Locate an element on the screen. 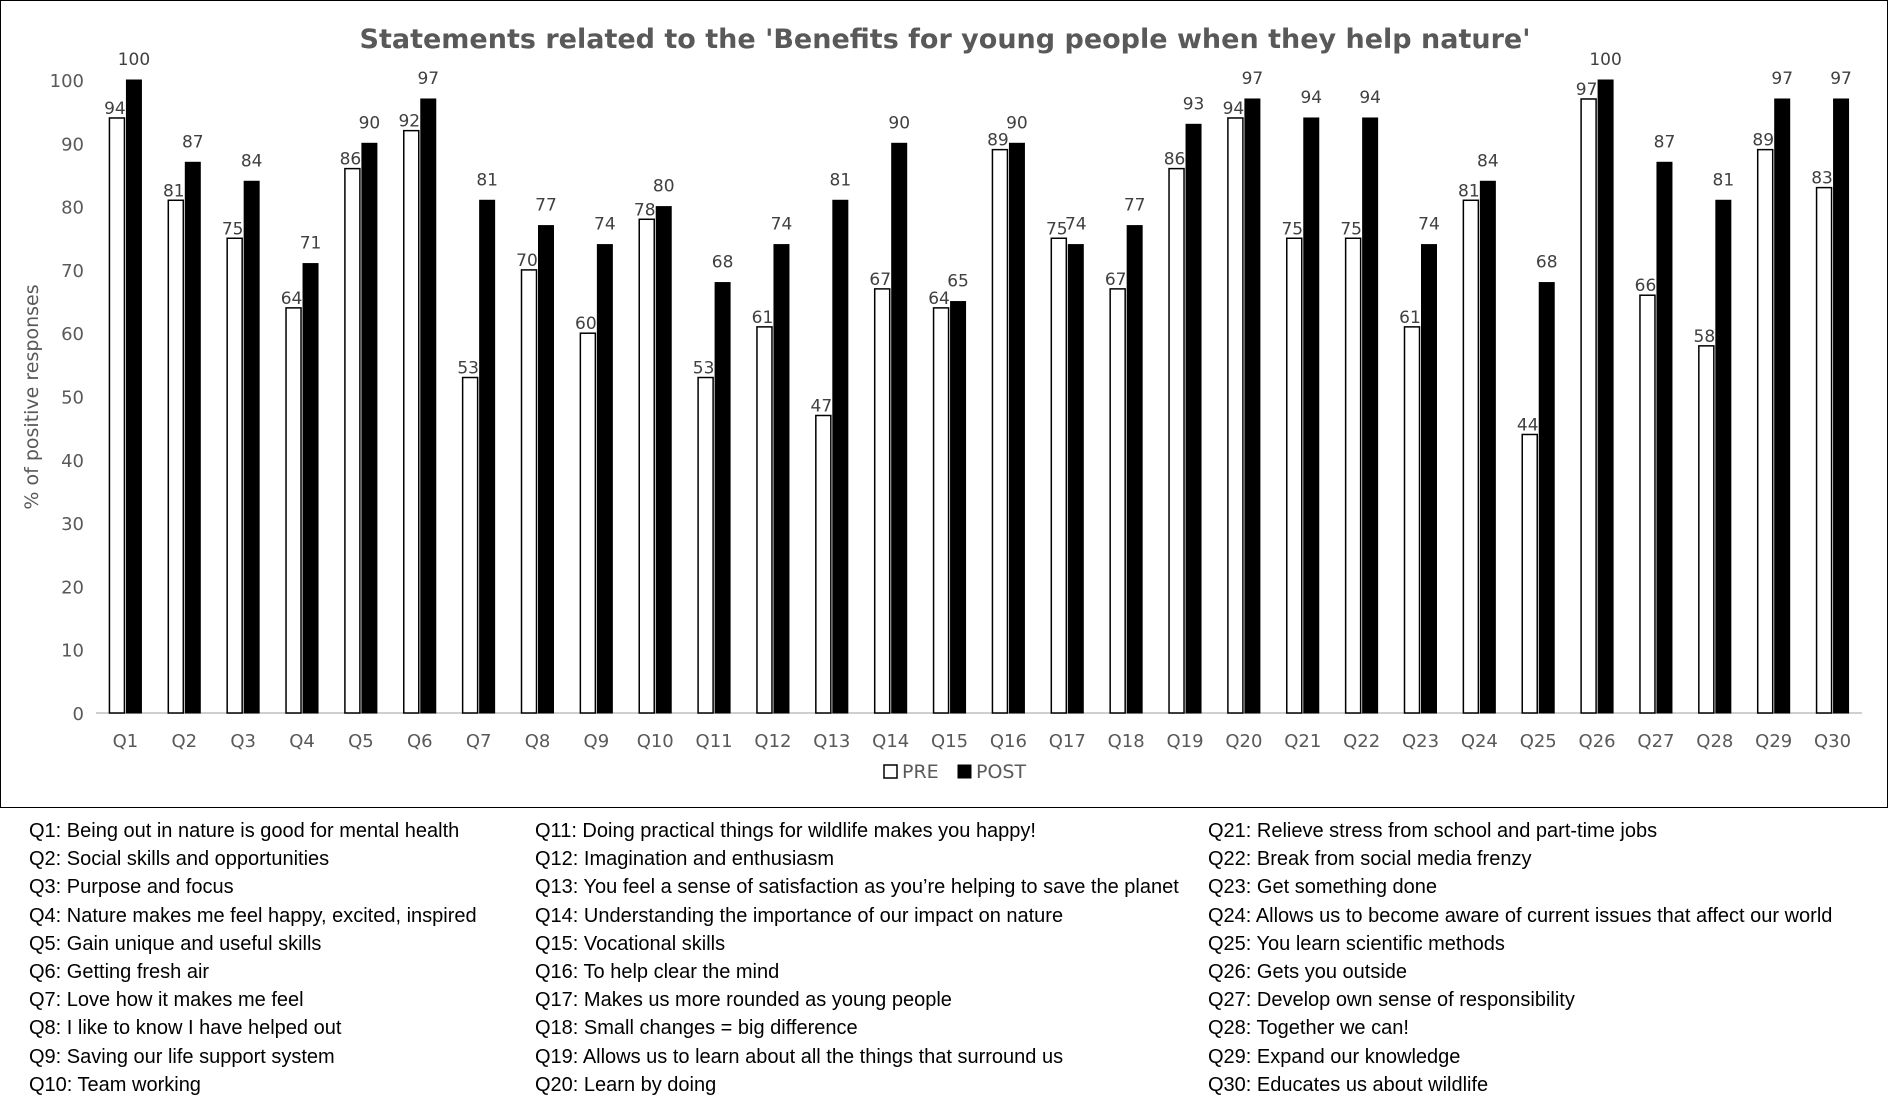 Image resolution: width=1890 pixels, height=1102 pixels. category-label: Q22 is located at coordinates (1361, 741).